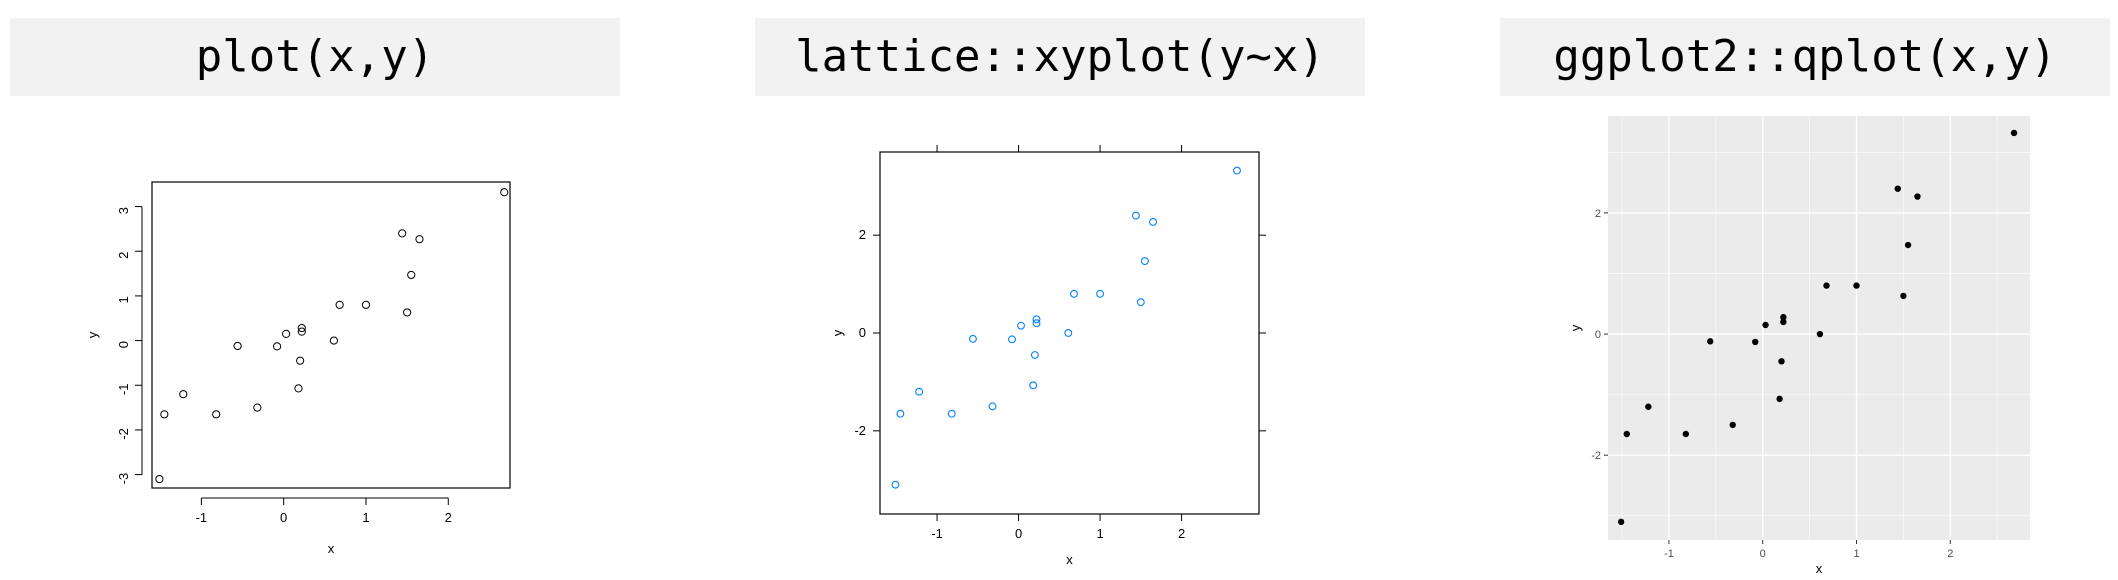  Describe the element at coordinates (1805, 57) in the screenshot. I see `code-title: ggplot2::qplot(x,y)` at that location.